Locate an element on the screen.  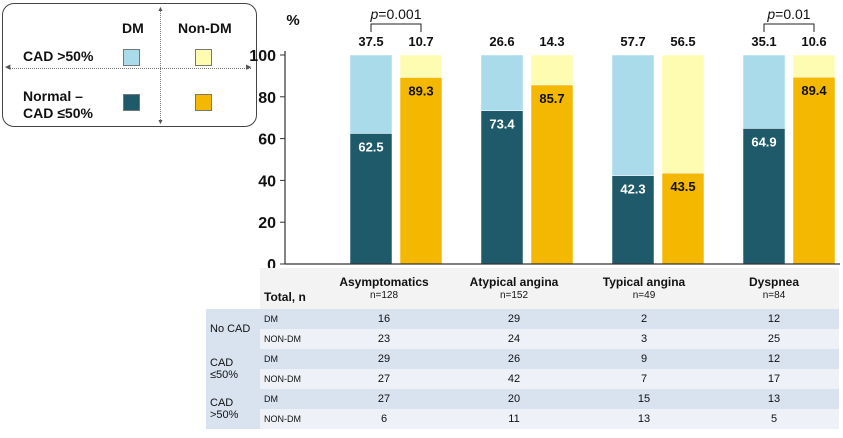
table-cell: 2 is located at coordinates (644, 319).